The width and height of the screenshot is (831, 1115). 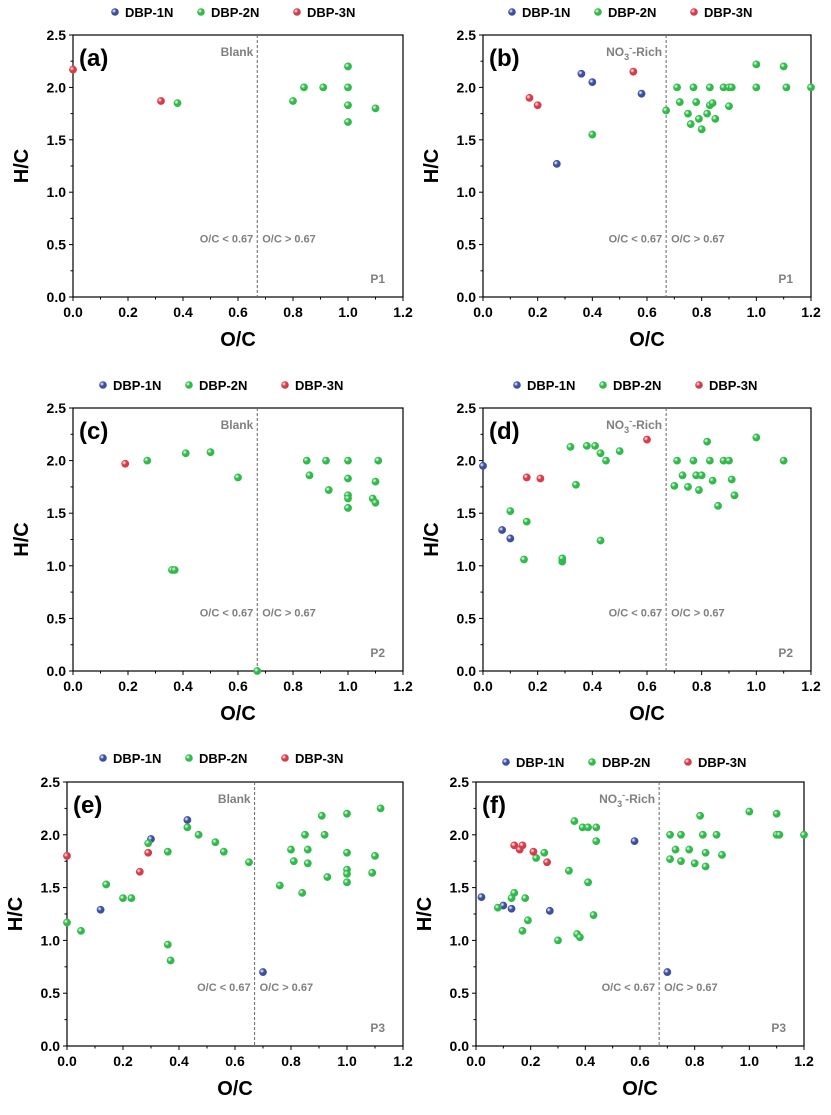 What do you see at coordinates (626, 762) in the screenshot?
I see `legend-label-dbp-2n: DBP-2N` at bounding box center [626, 762].